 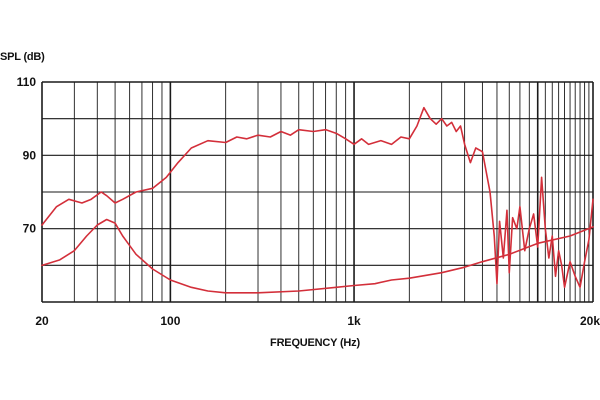 I want to click on x-axis-label: FREQUENCY (Hz), so click(x=315, y=343).